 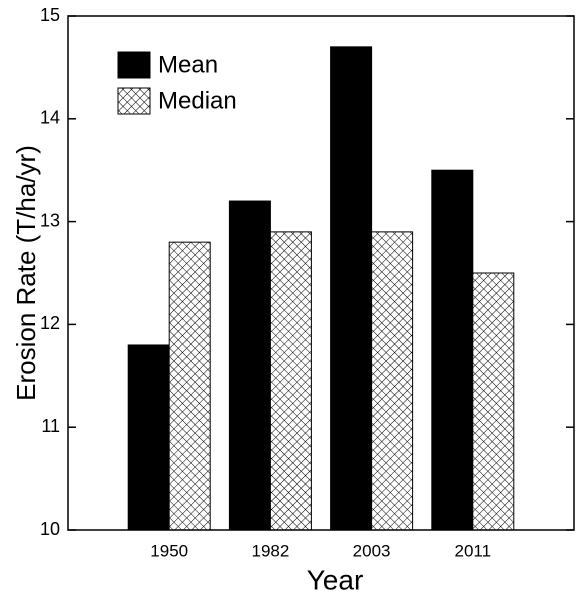 I want to click on y-tick-label: 12, so click(x=50, y=323).